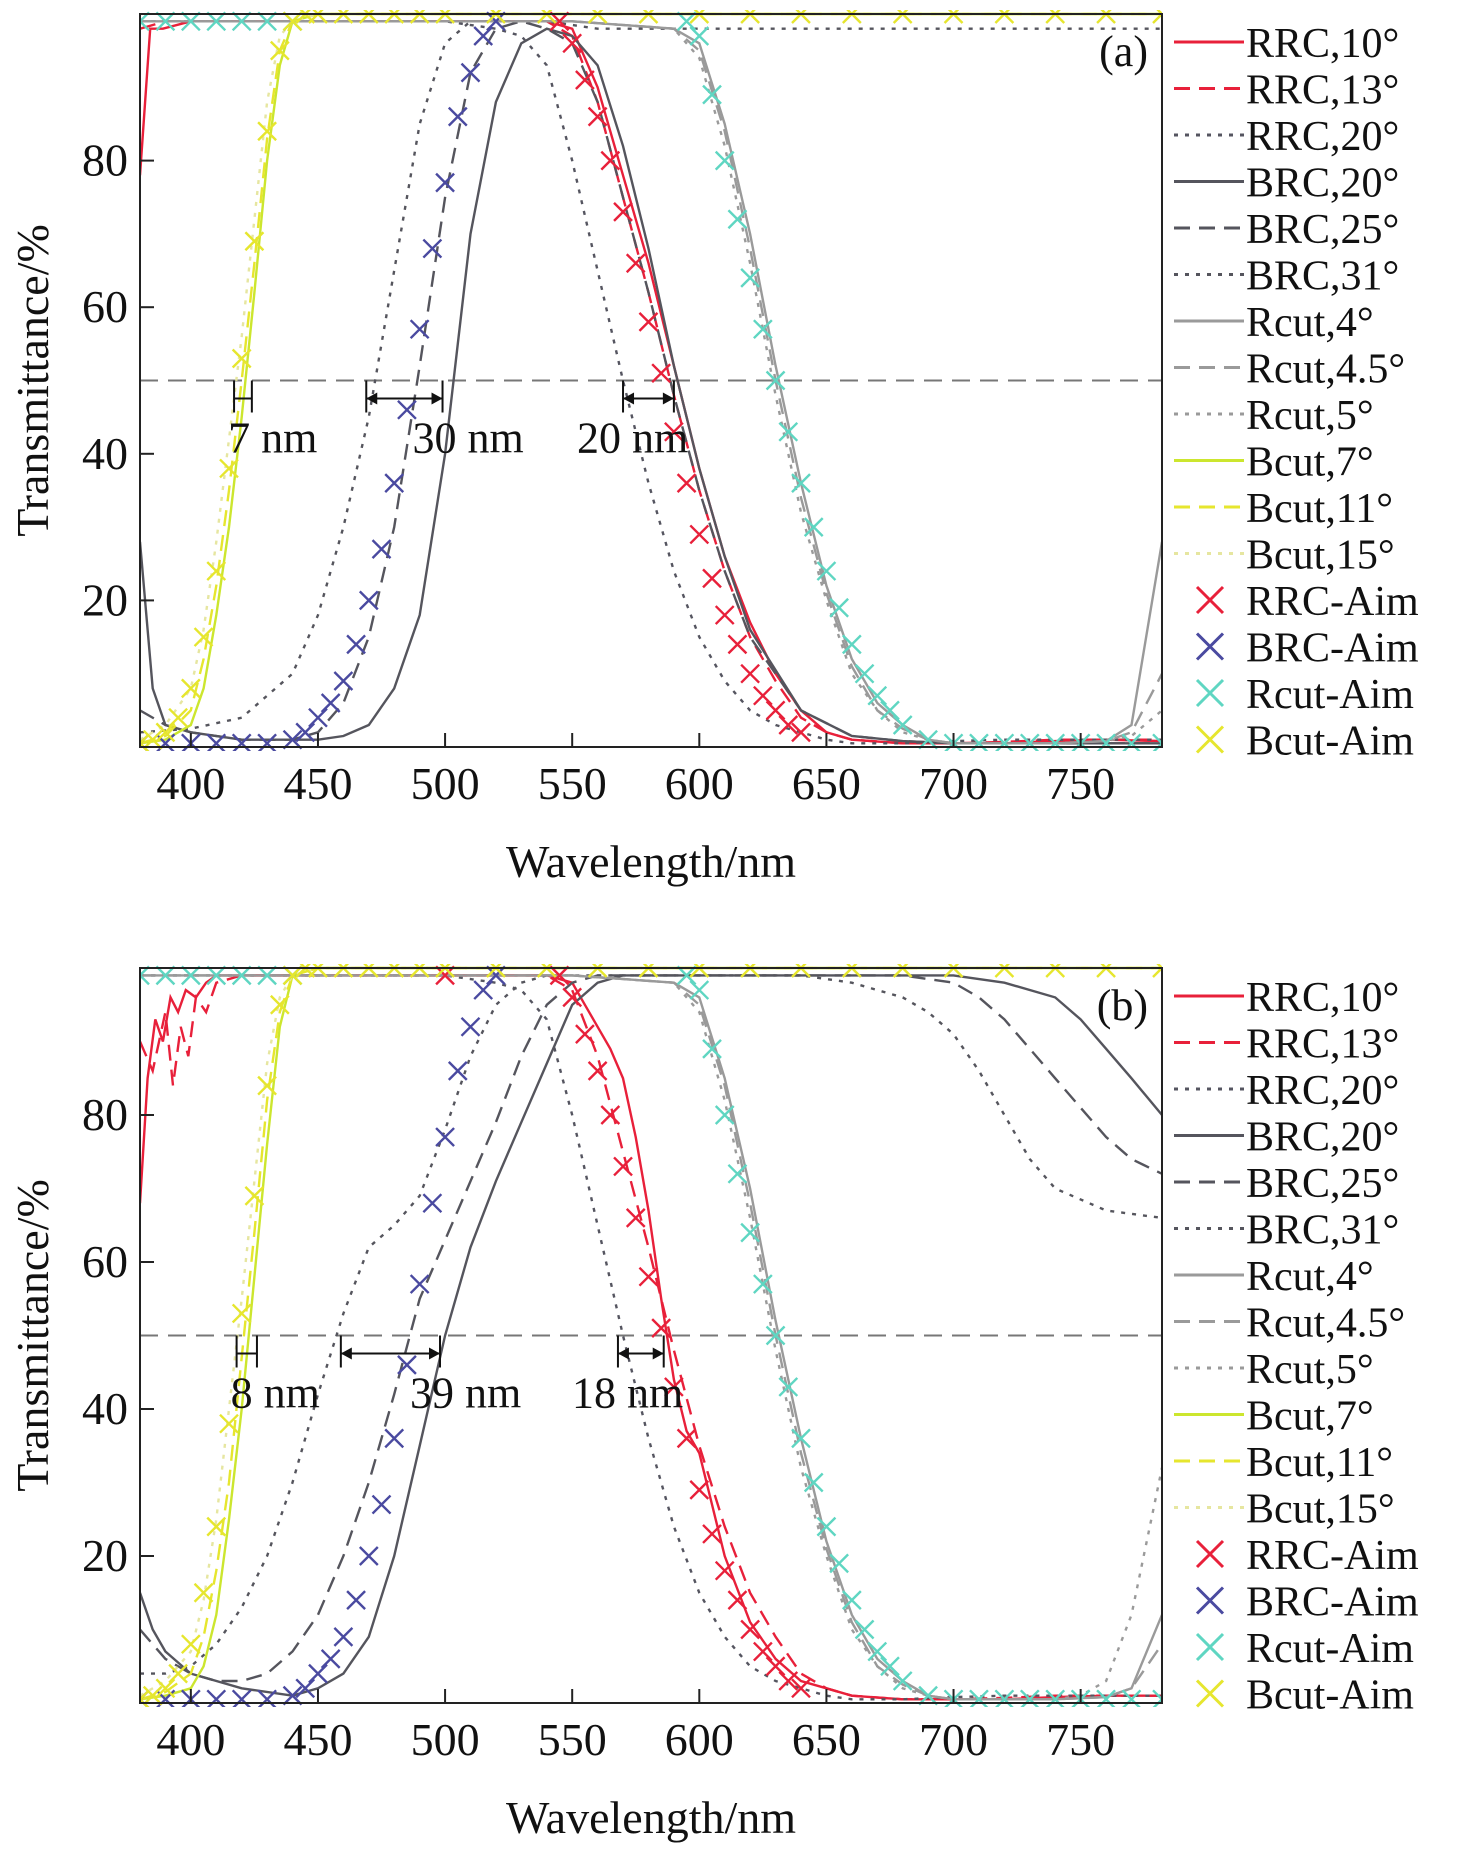 The width and height of the screenshot is (1476, 1853). Describe the element at coordinates (572, 783) in the screenshot. I see `x-tick-label: 550` at that location.